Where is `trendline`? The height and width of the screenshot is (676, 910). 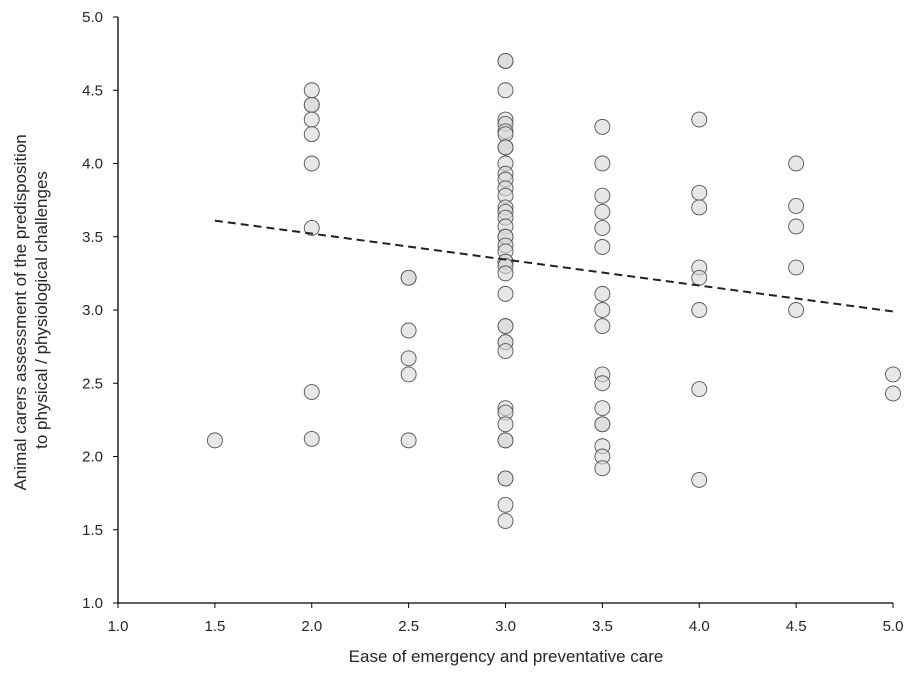 trendline is located at coordinates (554, 266).